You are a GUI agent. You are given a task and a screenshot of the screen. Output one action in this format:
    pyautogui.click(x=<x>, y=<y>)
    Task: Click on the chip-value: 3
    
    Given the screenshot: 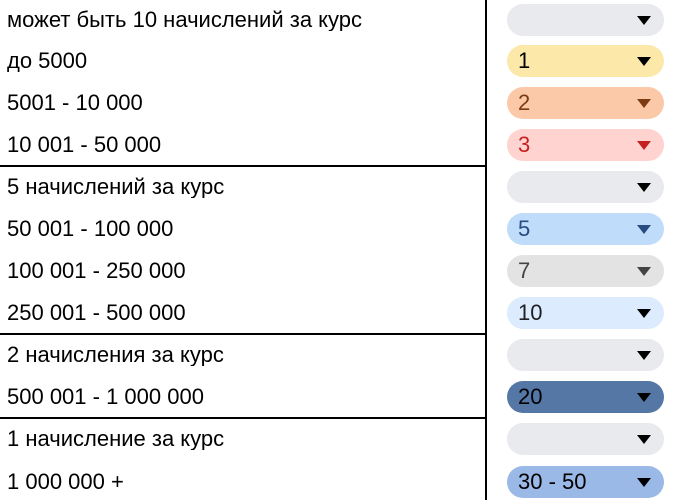 What is the action you would take?
    pyautogui.click(x=524, y=144)
    